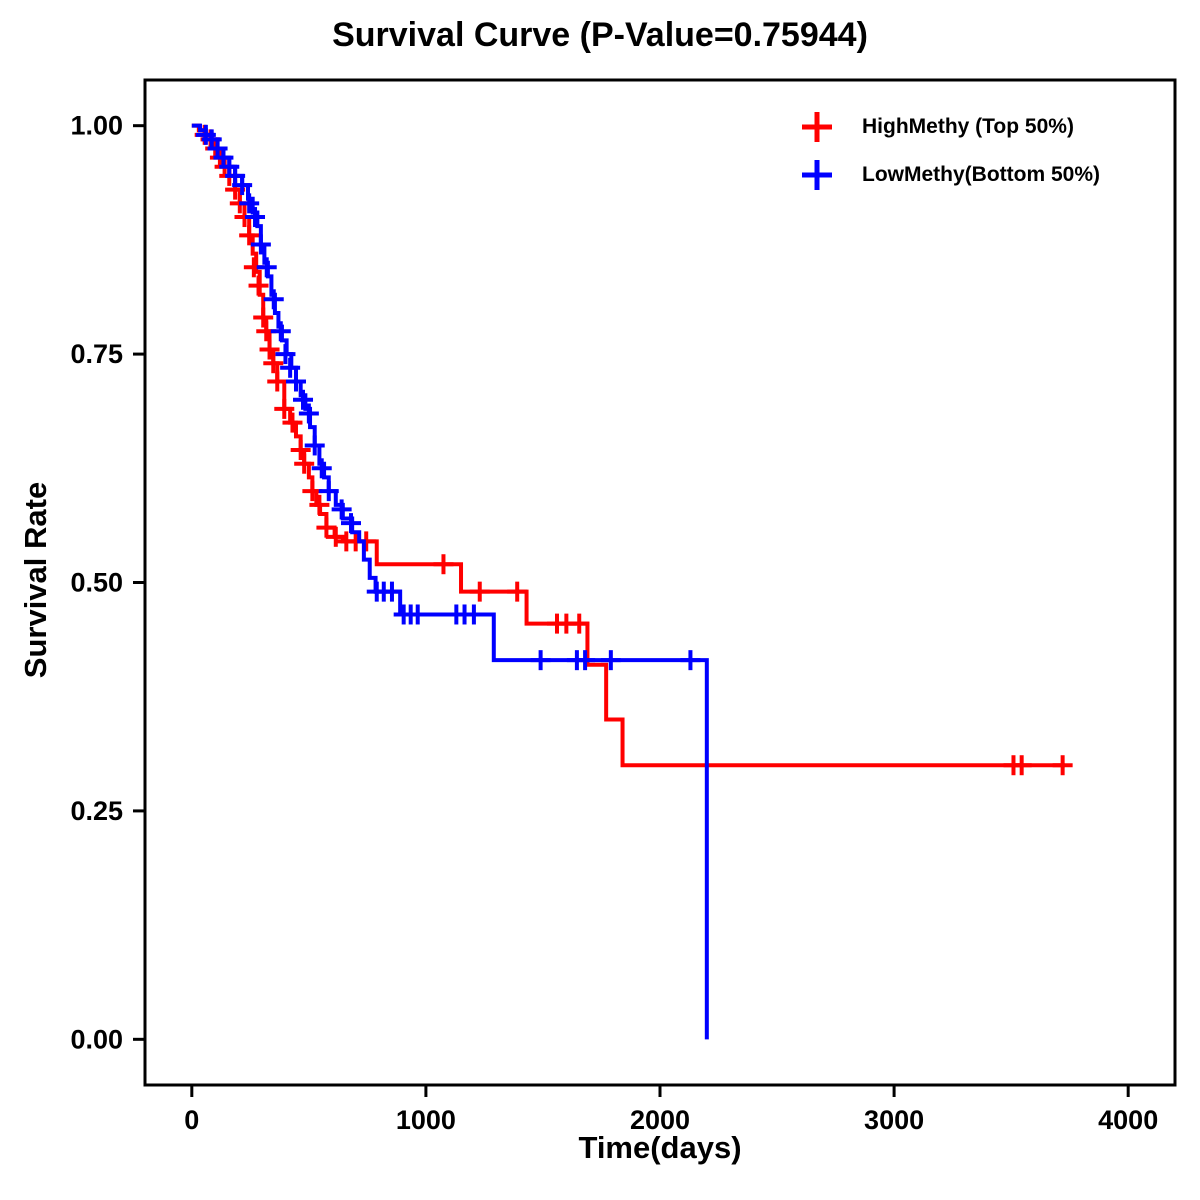 The width and height of the screenshot is (1200, 1200). I want to click on y-tick-label: 0.25, so click(96, 811).